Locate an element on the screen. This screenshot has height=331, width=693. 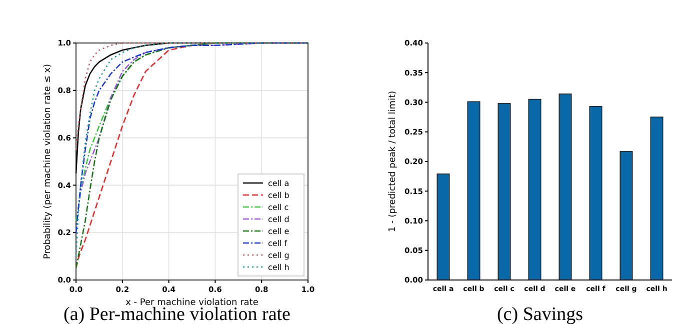
legend-label: cell c is located at coordinates (278, 207).